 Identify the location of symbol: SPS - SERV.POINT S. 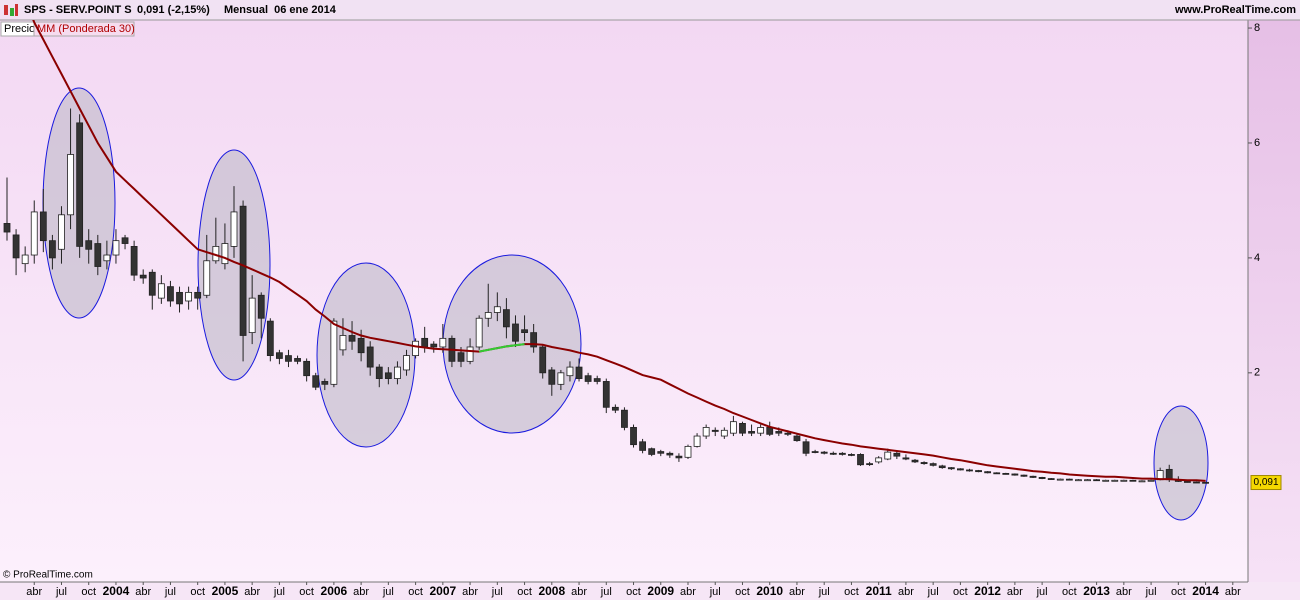
(78, 10).